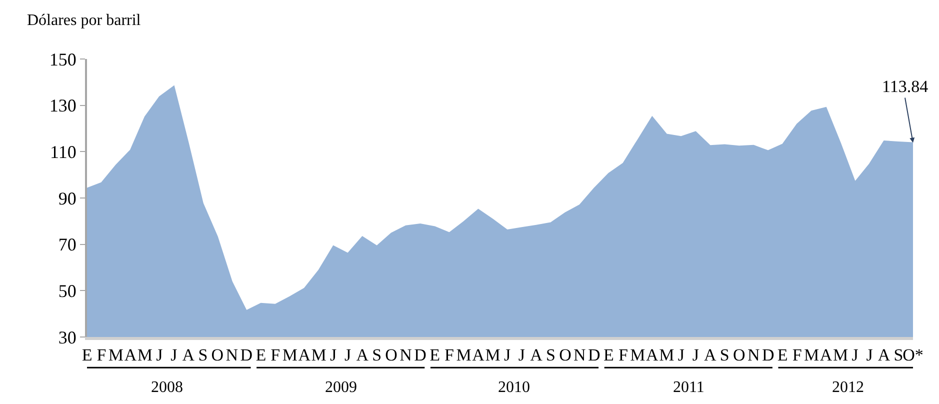  I want to click on y-tick-label: 70, so click(67, 244).